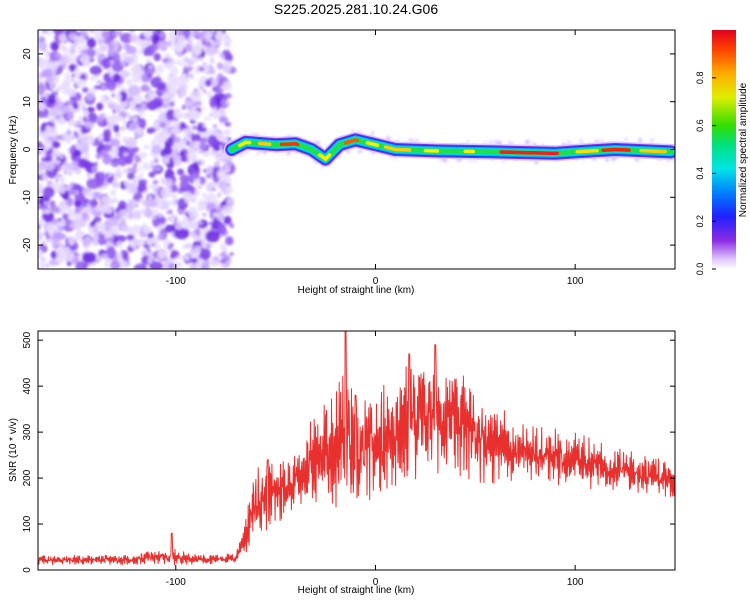  Describe the element at coordinates (700, 269) in the screenshot. I see `colorbar-tick-label: 0.0` at that location.